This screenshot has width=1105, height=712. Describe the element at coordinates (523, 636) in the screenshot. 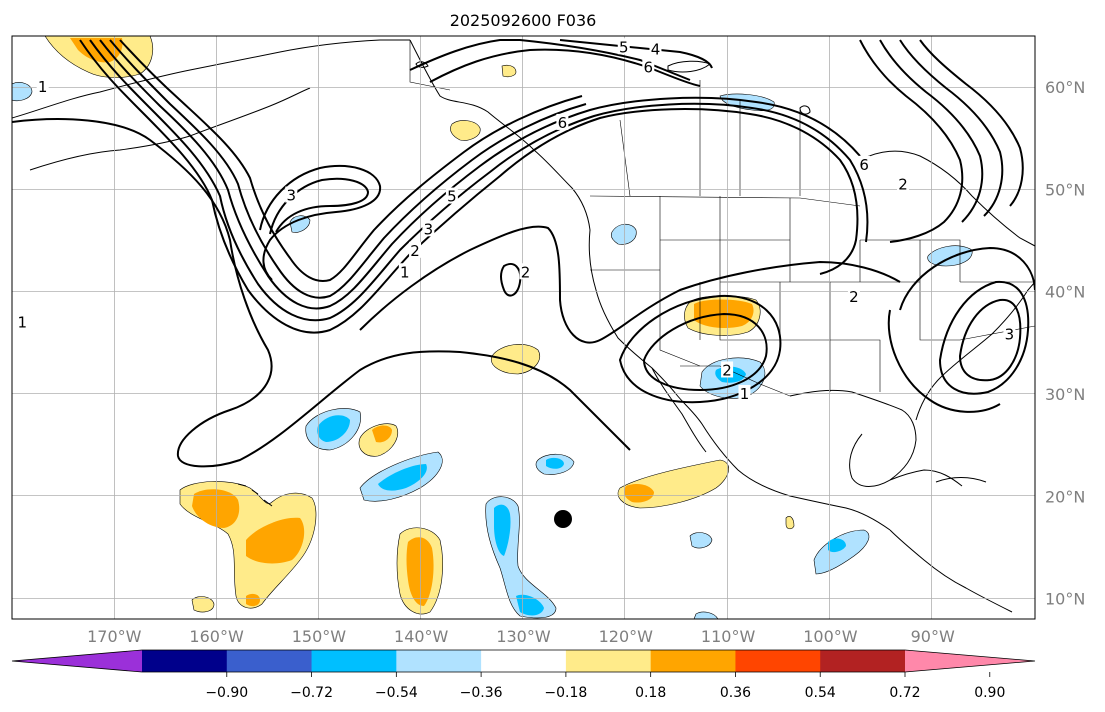

I see `lon-tick-label: 130°W` at that location.